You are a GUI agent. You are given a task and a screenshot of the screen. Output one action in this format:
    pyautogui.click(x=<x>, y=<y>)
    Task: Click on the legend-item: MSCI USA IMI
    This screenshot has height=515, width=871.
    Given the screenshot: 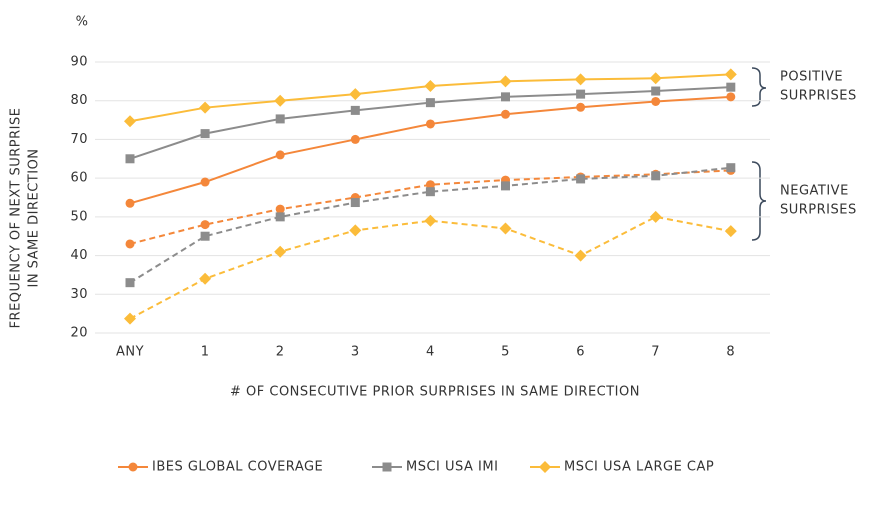 What is the action you would take?
    pyautogui.click(x=435, y=467)
    